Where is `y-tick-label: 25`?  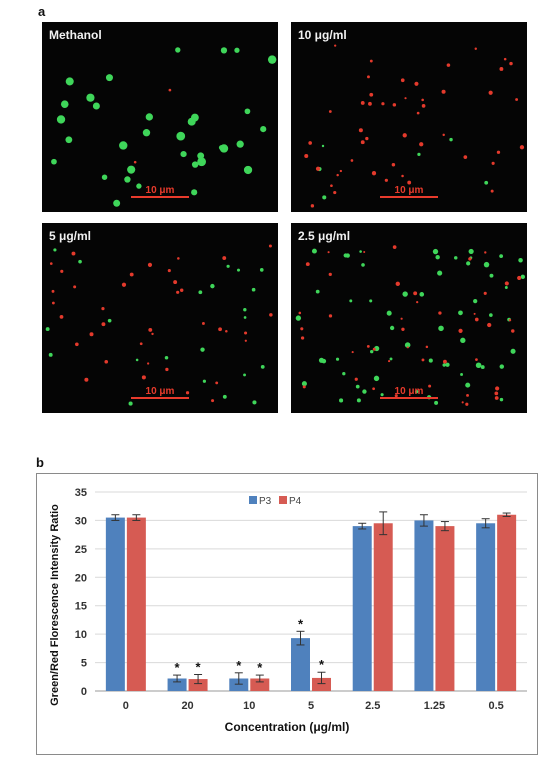
y-tick-label: 25 is located at coordinates (81, 550).